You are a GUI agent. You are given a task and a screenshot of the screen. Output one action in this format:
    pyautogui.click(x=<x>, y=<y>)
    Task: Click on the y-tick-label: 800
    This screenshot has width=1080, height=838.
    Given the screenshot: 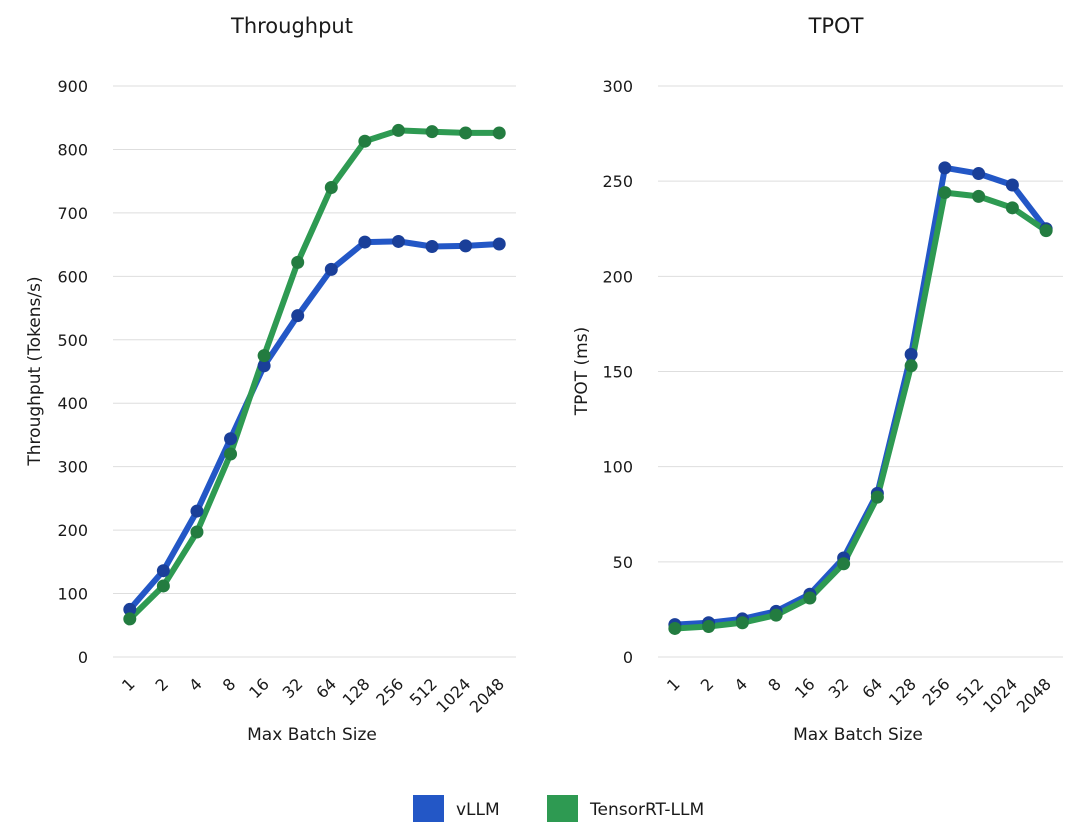 What is the action you would take?
    pyautogui.click(x=72, y=149)
    